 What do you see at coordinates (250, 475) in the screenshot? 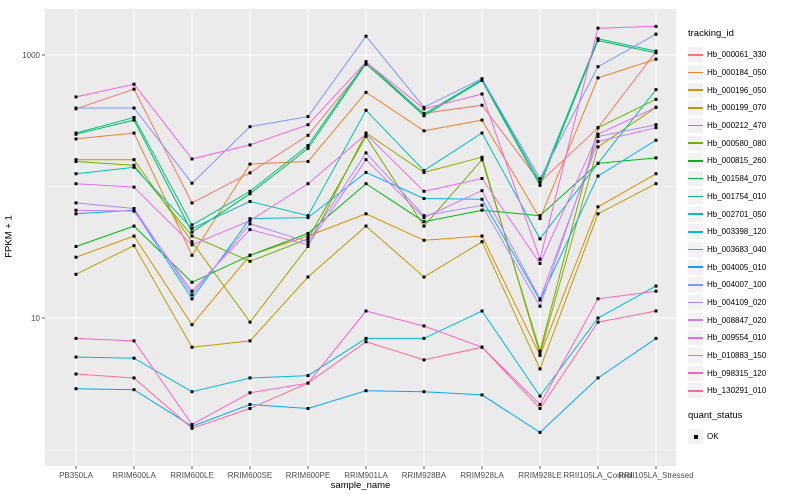
I see `x-tick-label: RRIM600SE` at bounding box center [250, 475].